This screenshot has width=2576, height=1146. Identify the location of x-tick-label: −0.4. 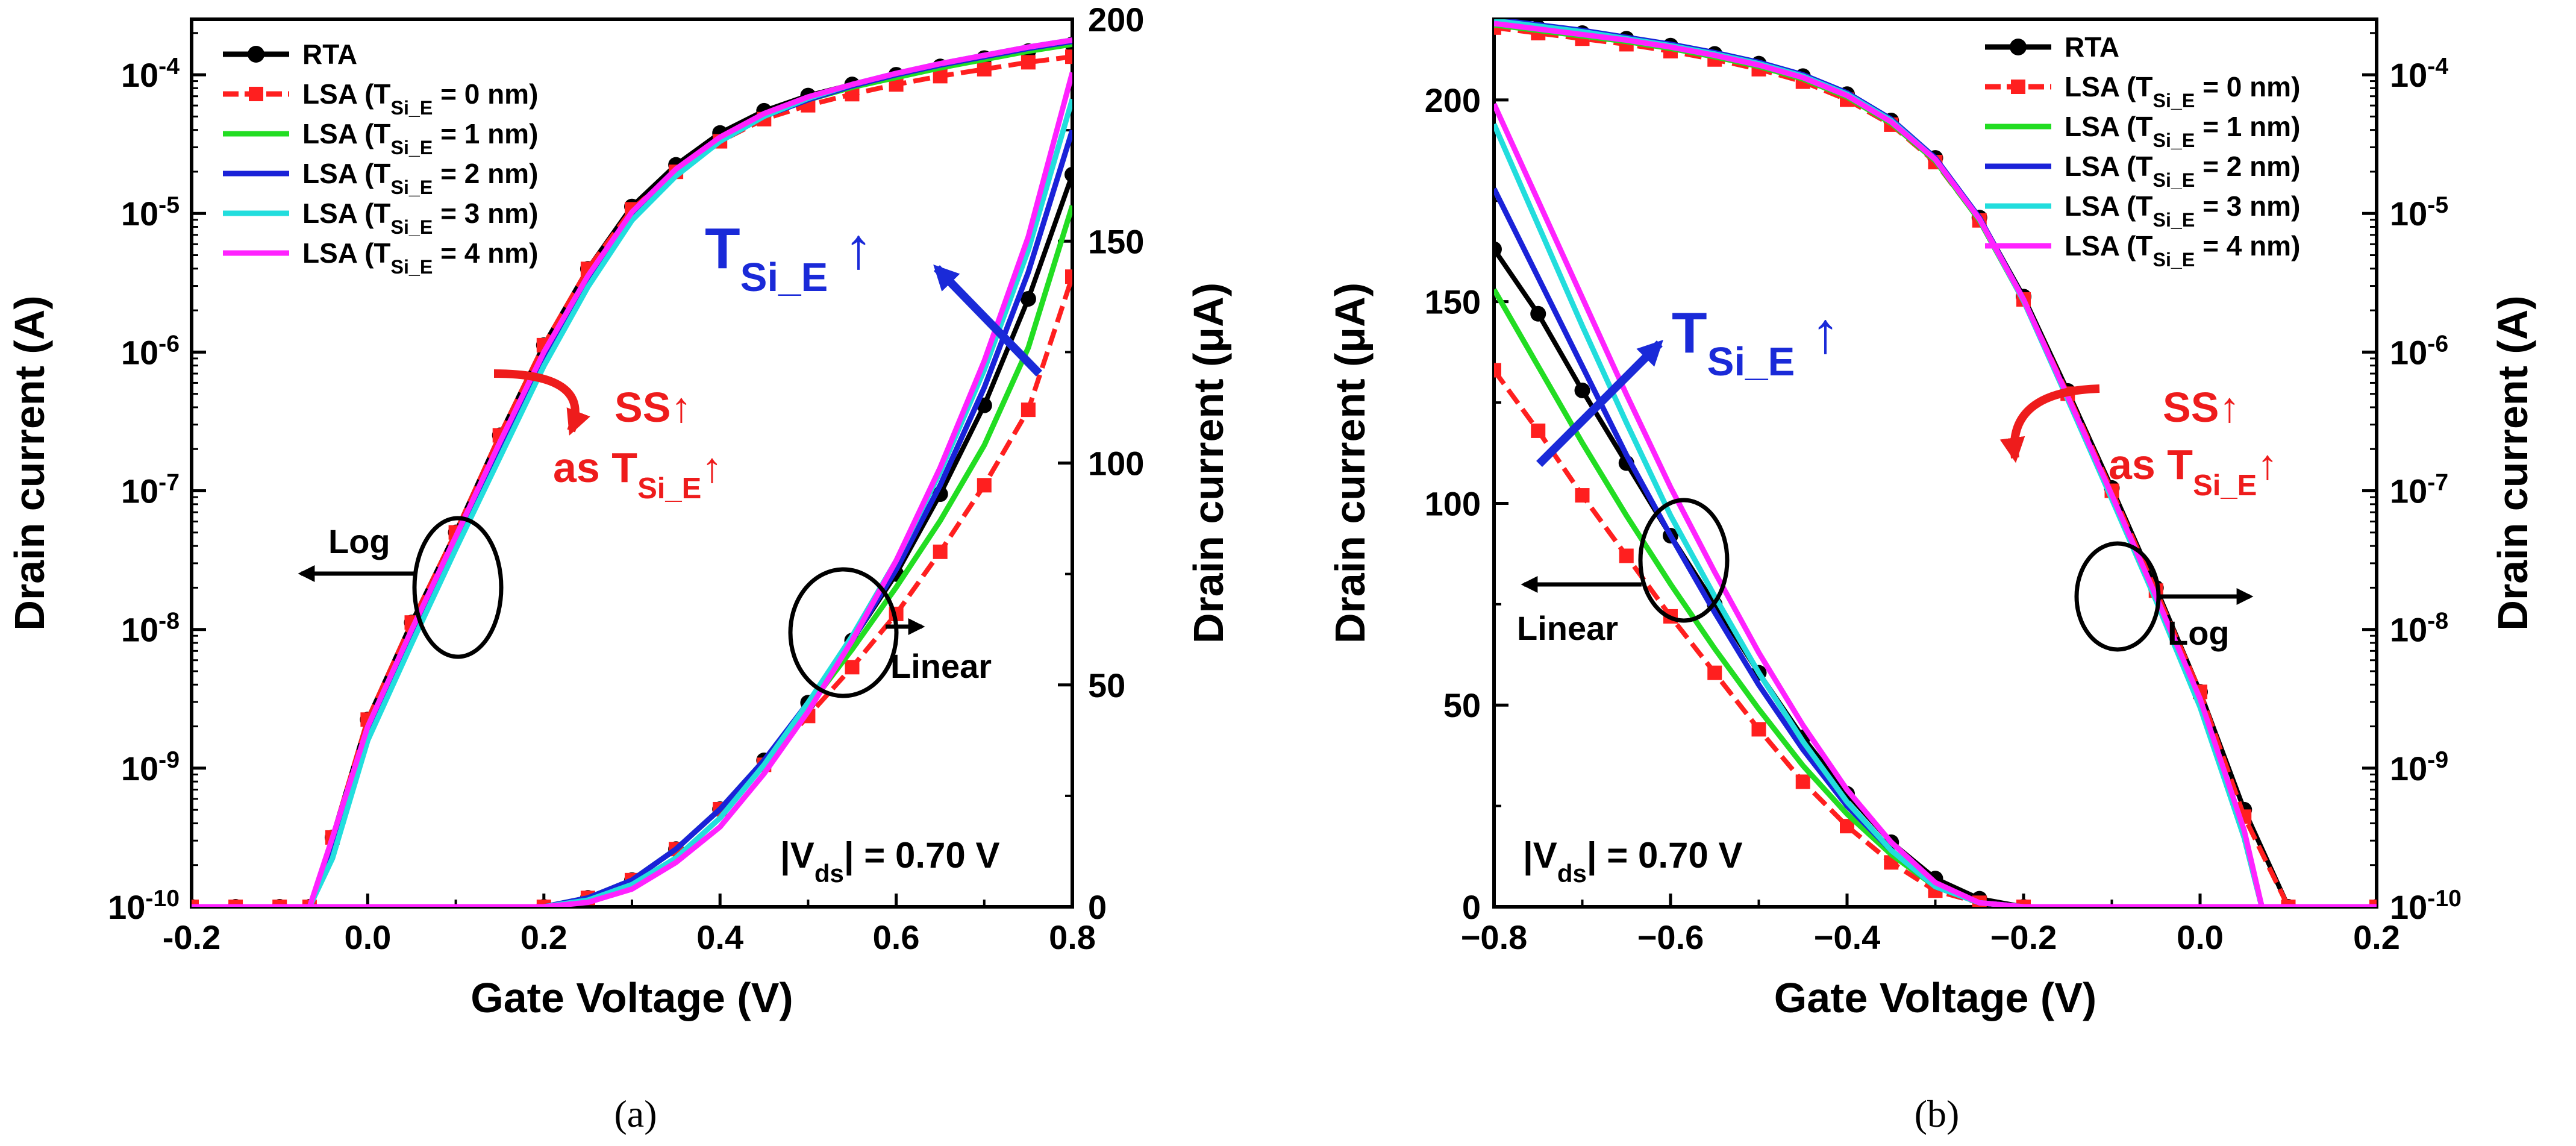
(1848, 937).